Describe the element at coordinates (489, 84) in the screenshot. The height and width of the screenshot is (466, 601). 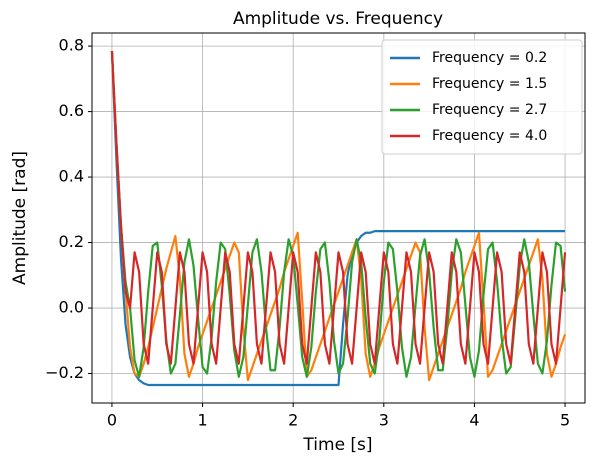
I see `legend-label: Frequency = 1.5` at that location.